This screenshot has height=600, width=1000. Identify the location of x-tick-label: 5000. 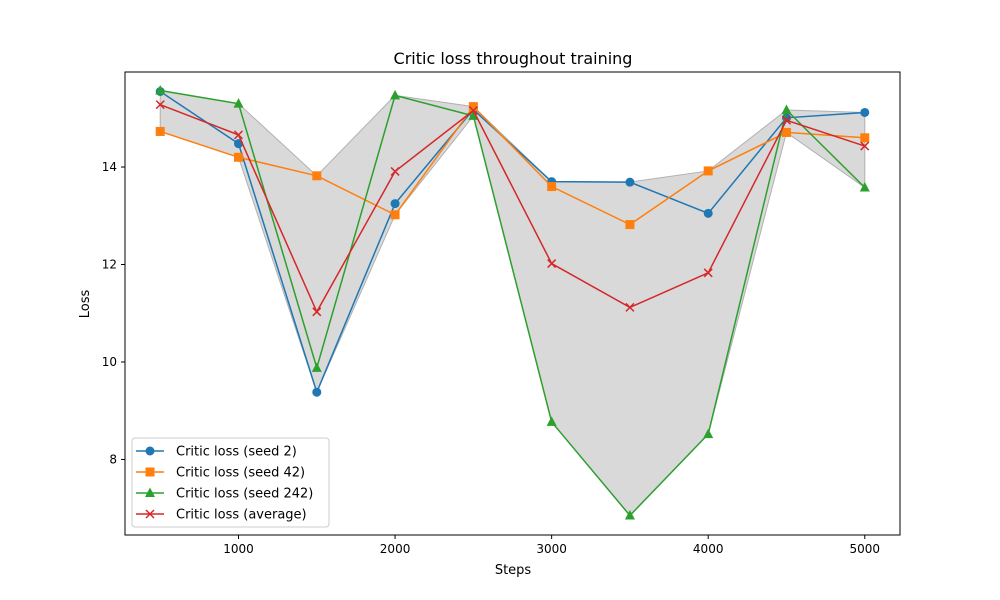
(864, 549).